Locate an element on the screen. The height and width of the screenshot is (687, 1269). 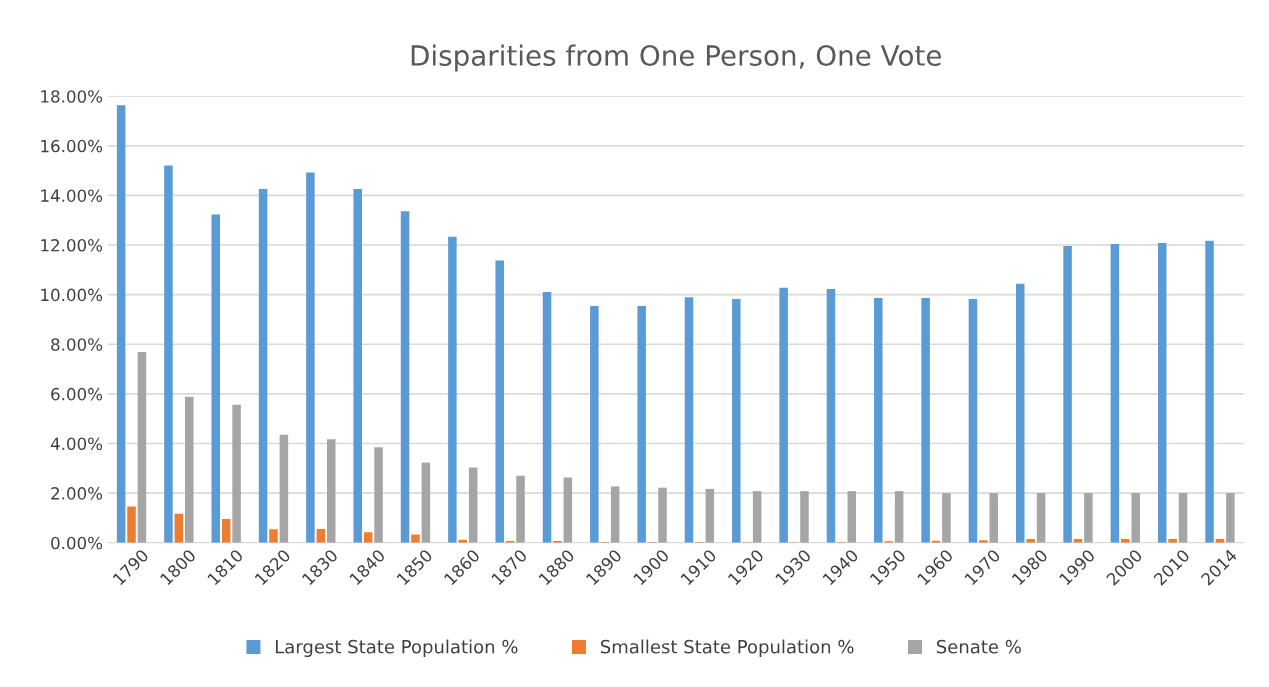
y-tick-label: 0.00% is located at coordinates (77, 543).